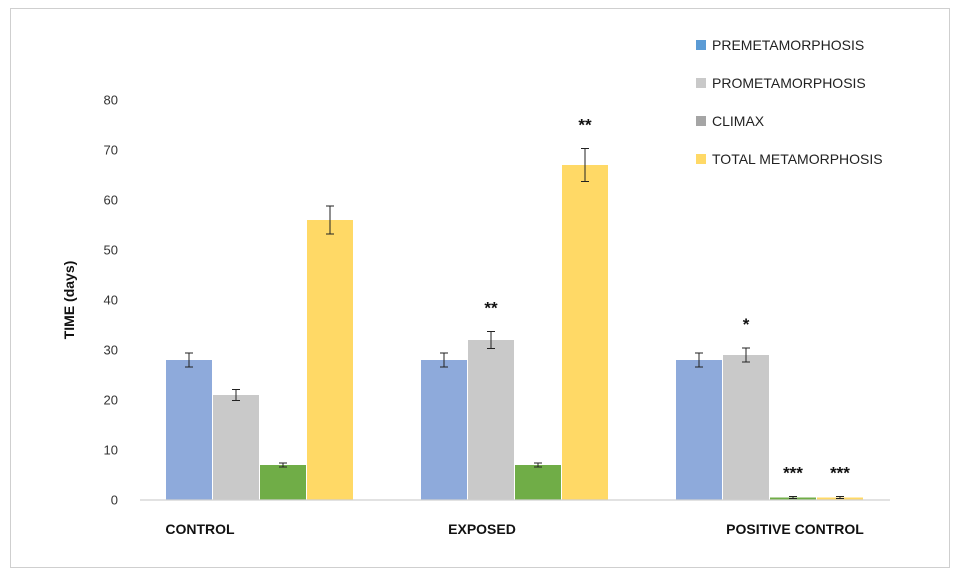  Describe the element at coordinates (114, 500) in the screenshot. I see `y-tick-label: 0` at that location.